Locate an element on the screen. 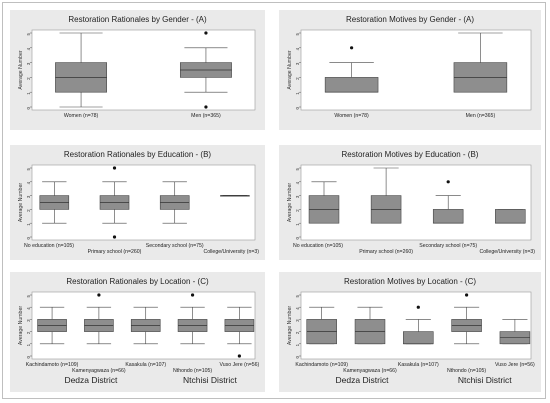  x-category-label: Secondary school (n=75) is located at coordinates (175, 246).